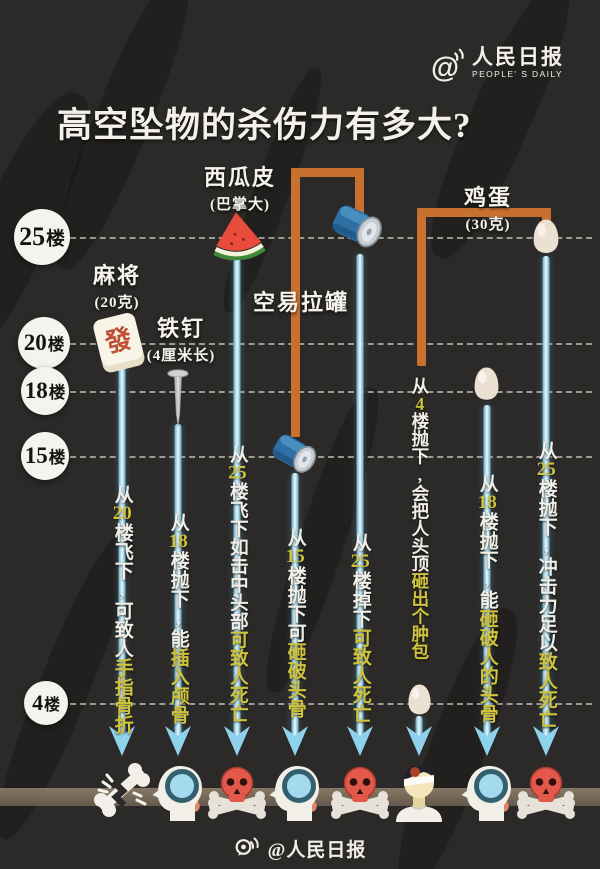 This screenshot has height=869, width=600. I want to click on column-text: 从25楼飞下如击中头部可致人死亡, so click(237, 584).